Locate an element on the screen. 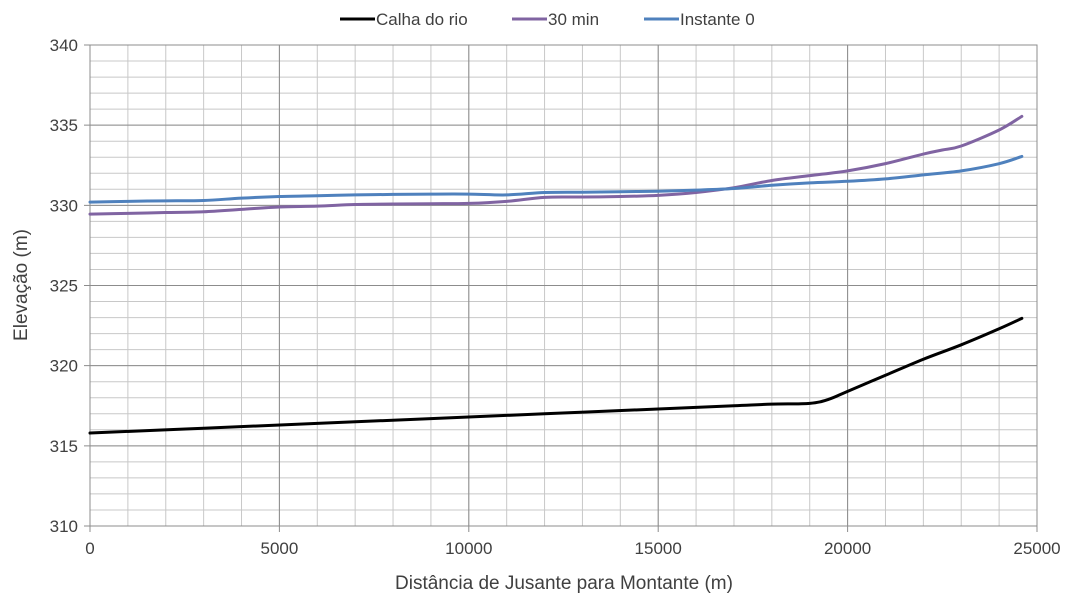 Image resolution: width=1070 pixels, height=602 pixels. x-tick-label: 25000 is located at coordinates (1036, 548).